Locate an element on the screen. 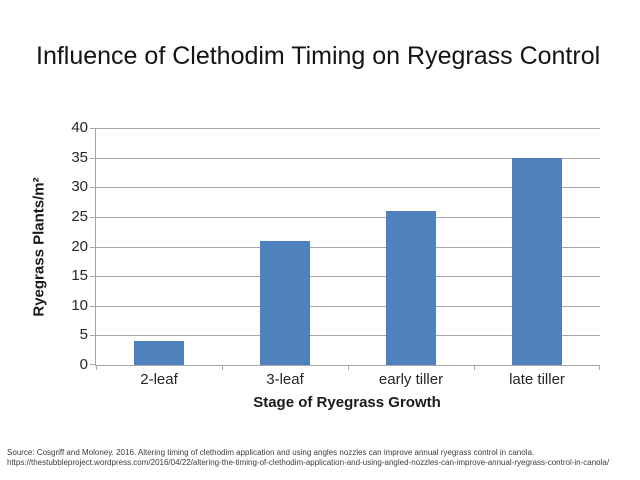 The height and width of the screenshot is (480, 640). x-axis-title: Stage of Ryegrass Growth is located at coordinates (347, 402).